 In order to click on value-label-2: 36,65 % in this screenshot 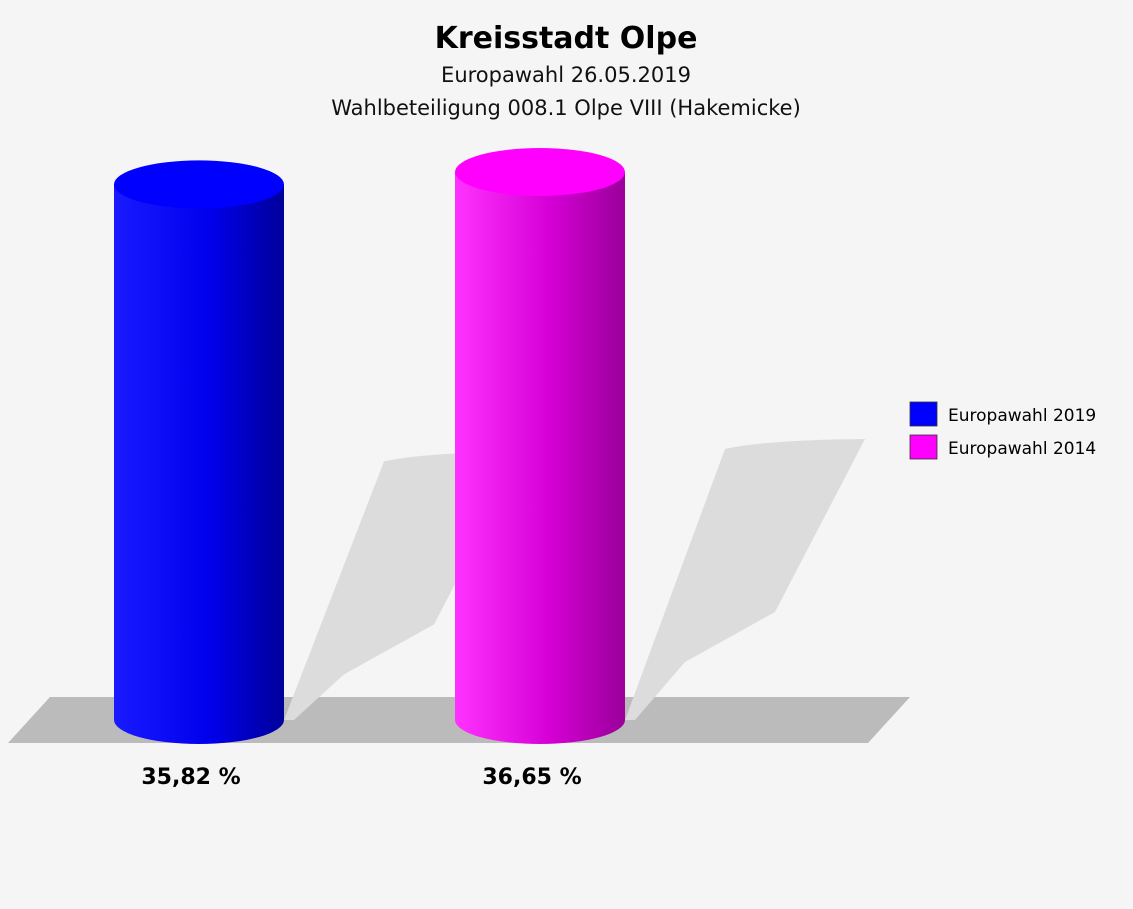, I will do `click(531, 777)`.